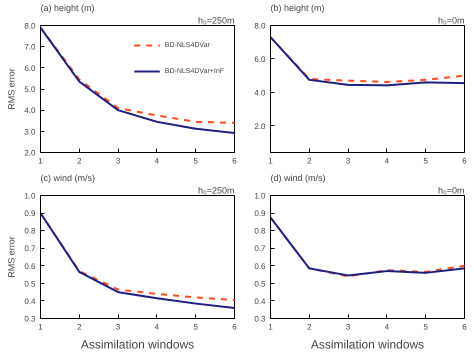  What do you see at coordinates (30, 89) in the screenshot?
I see `y-tick-label: 5.0` at bounding box center [30, 89].